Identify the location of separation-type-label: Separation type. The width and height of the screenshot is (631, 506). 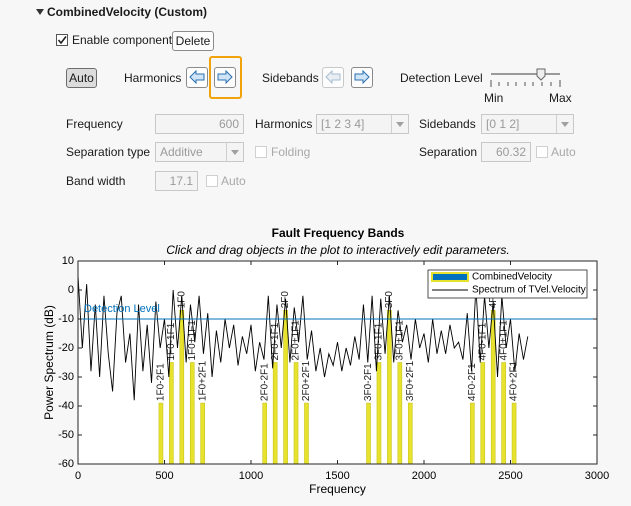
(108, 152).